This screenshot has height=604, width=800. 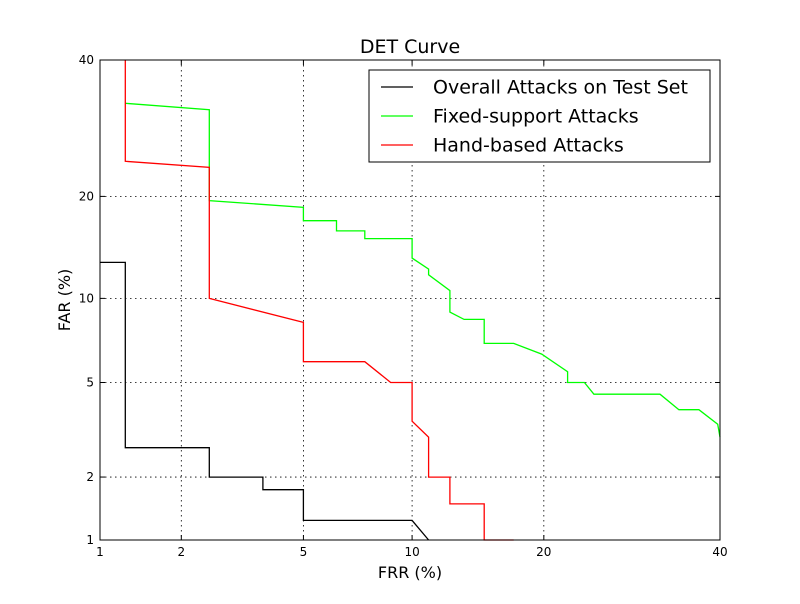 I want to click on legend-box, so click(x=539, y=116).